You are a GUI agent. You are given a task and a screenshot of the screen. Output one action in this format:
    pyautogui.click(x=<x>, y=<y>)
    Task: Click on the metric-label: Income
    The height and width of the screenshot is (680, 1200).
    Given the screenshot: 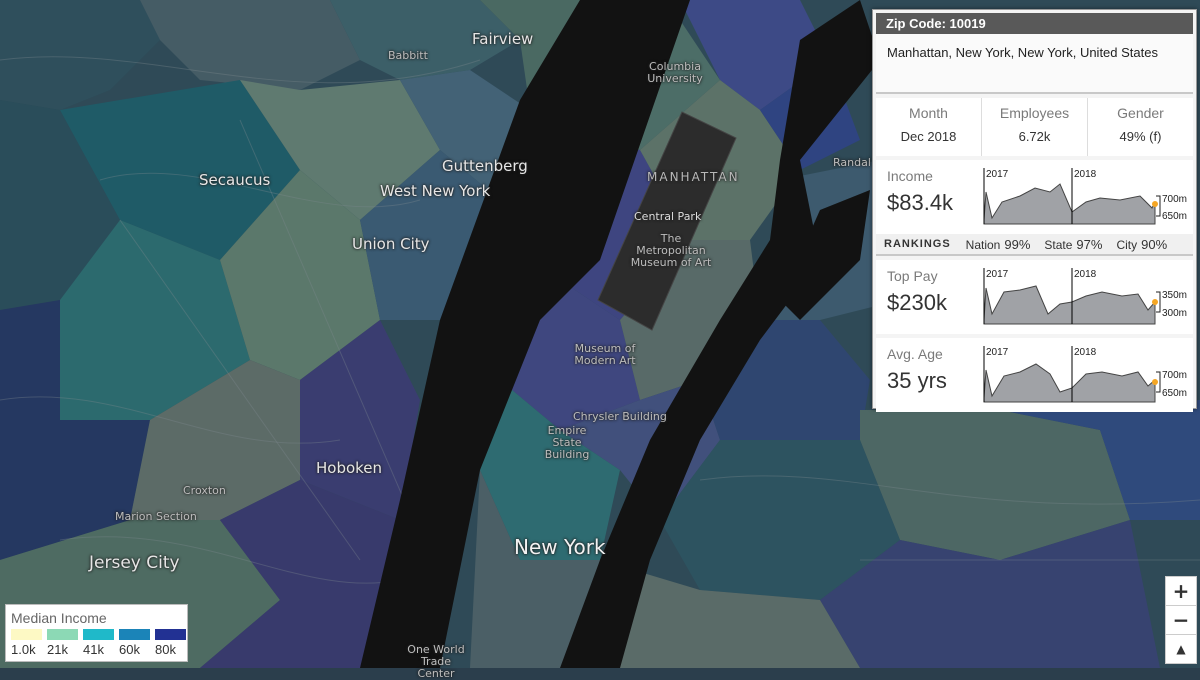 What is the action you would take?
    pyautogui.click(x=910, y=176)
    